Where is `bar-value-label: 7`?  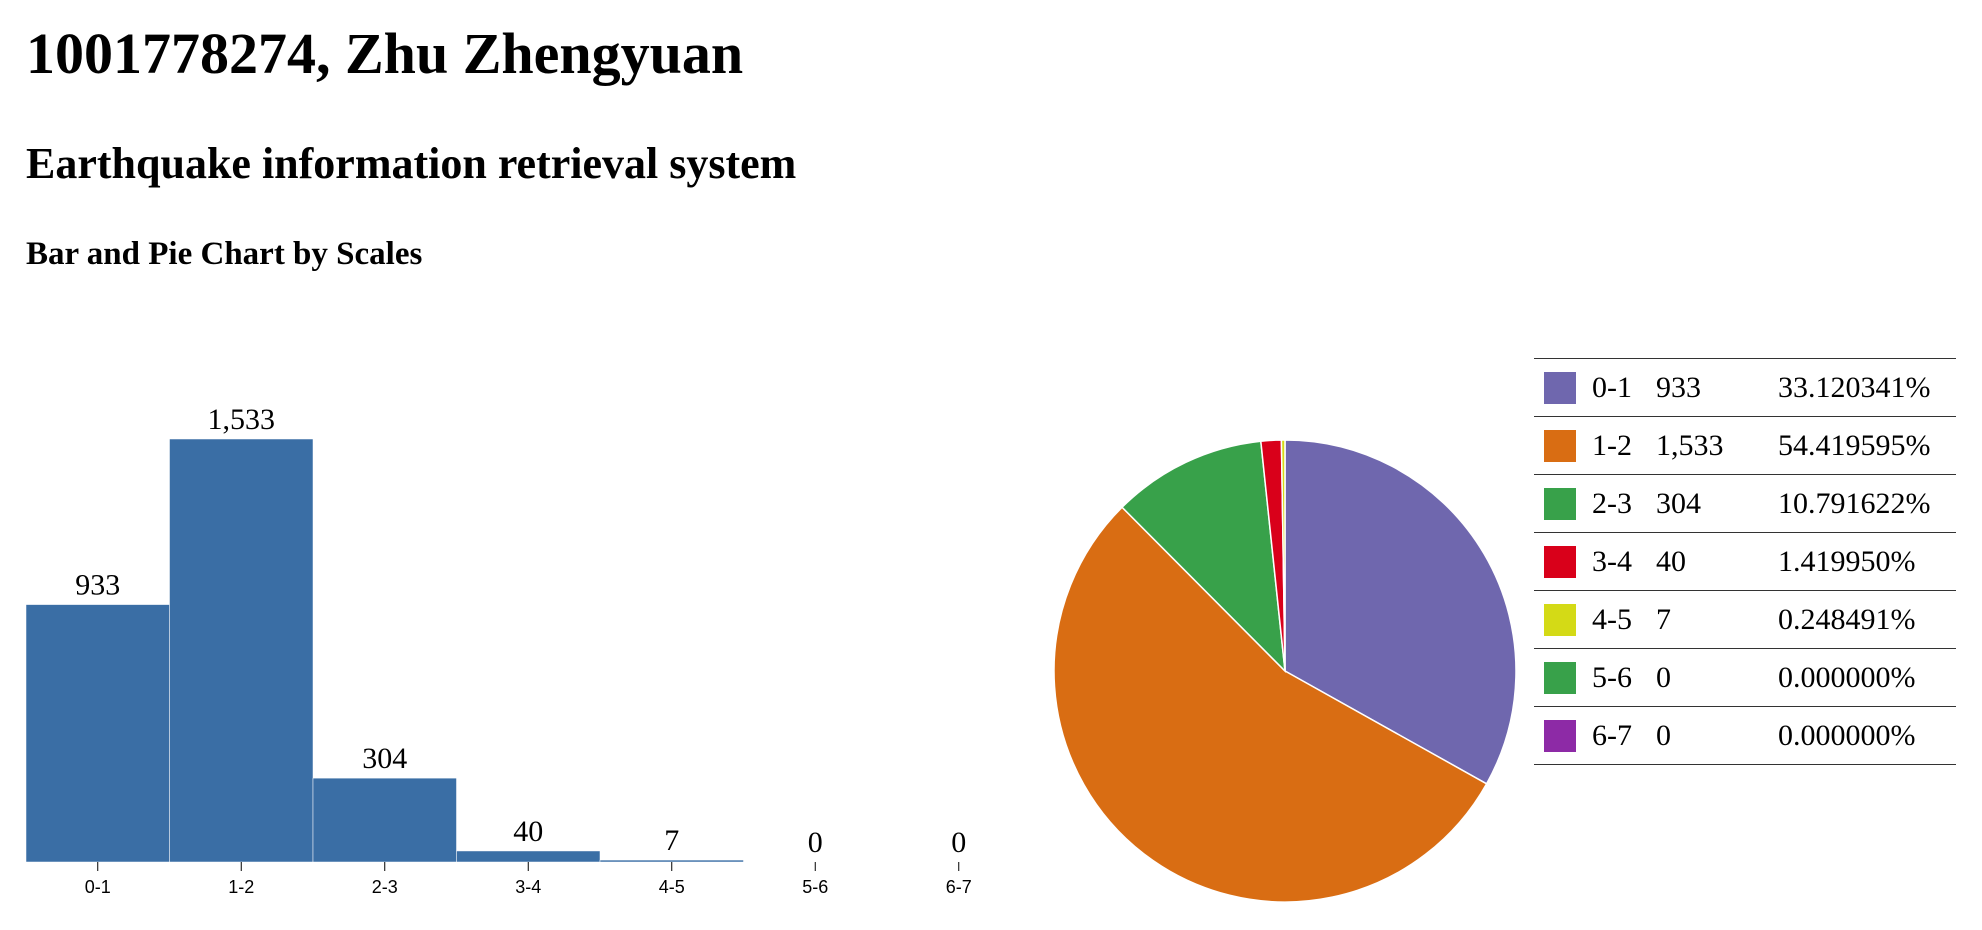 bar-value-label: 7 is located at coordinates (671, 840).